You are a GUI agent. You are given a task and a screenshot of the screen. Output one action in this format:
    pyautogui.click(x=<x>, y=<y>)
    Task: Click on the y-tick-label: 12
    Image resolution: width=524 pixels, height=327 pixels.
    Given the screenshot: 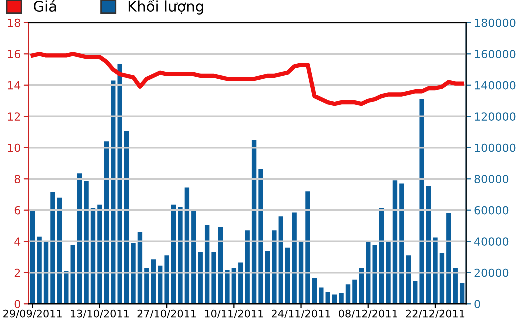 What is the action you would take?
    pyautogui.click(x=14, y=116)
    